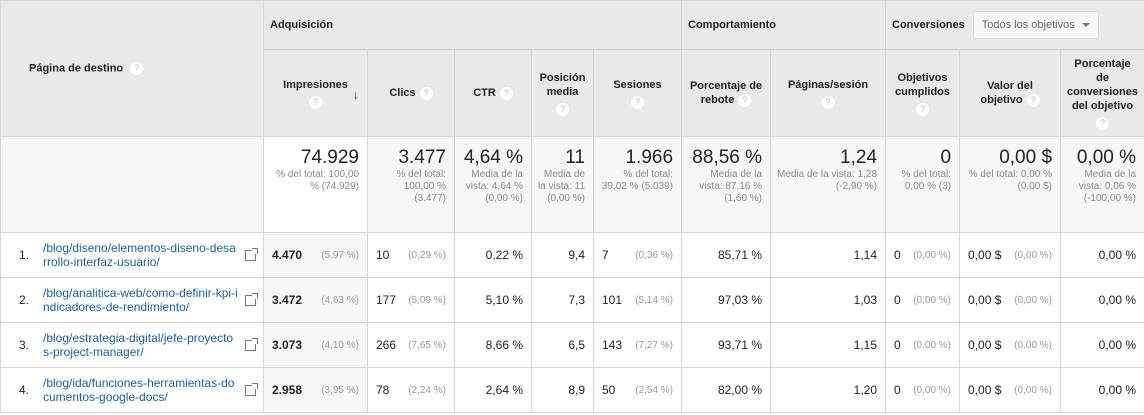 The height and width of the screenshot is (415, 1144). Describe the element at coordinates (784, 25) in the screenshot. I see `group-behavior: Comportamiento` at that location.